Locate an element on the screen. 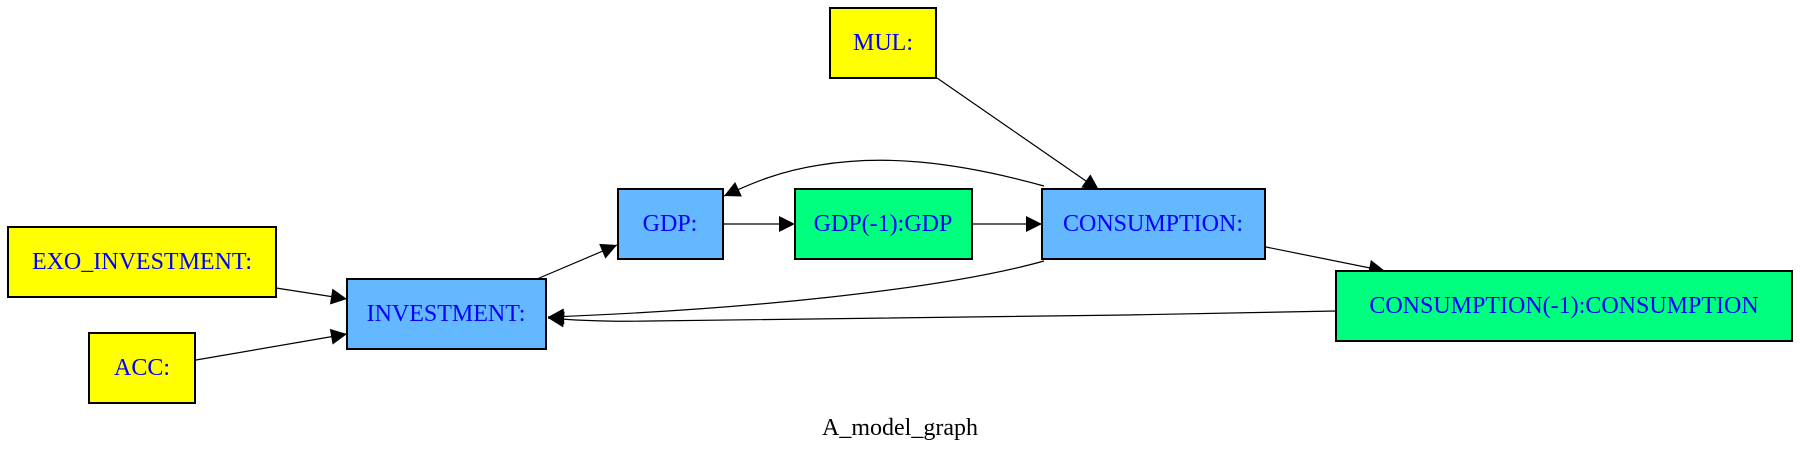  edge-exo-investment-to-investment is located at coordinates (311, 296).